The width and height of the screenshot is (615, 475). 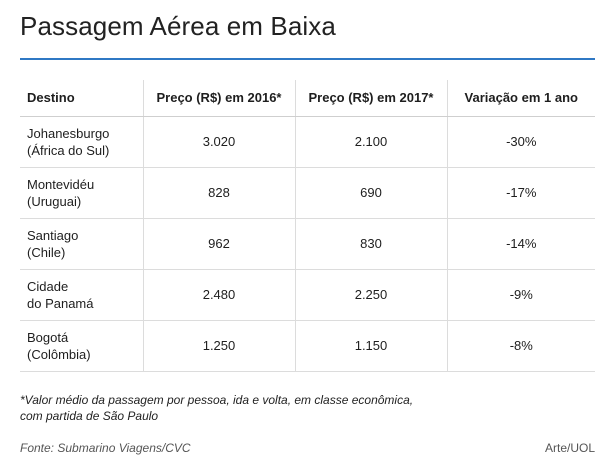 I want to click on column-header-preco-2017: Preço (R$) em 2017*, so click(x=370, y=98).